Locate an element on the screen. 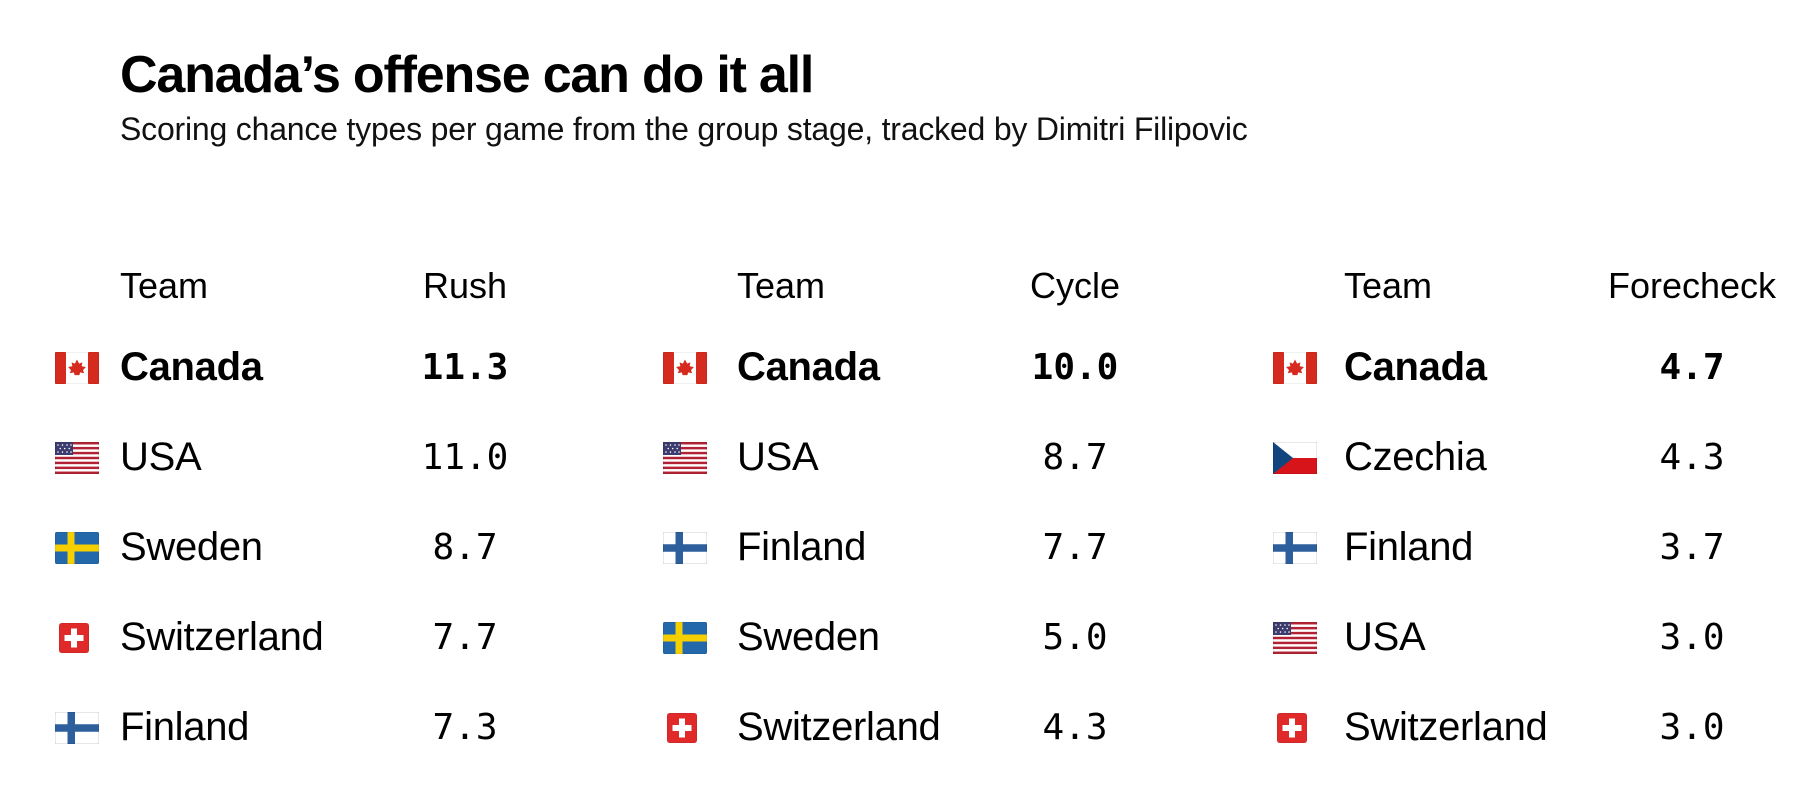 Image resolution: width=1798 pixels, height=794 pixels. stat-value: 4.7 is located at coordinates (1692, 368).